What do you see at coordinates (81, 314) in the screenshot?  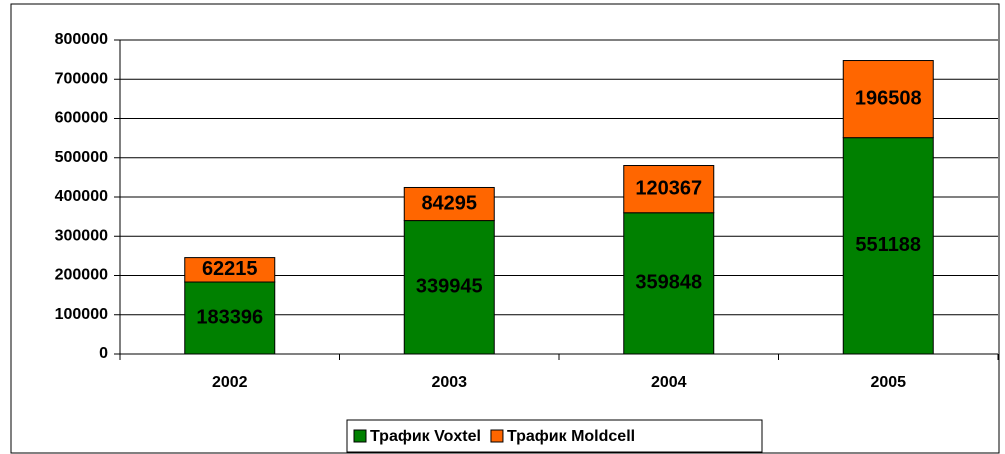 I see `y-tick-label: 100000` at bounding box center [81, 314].